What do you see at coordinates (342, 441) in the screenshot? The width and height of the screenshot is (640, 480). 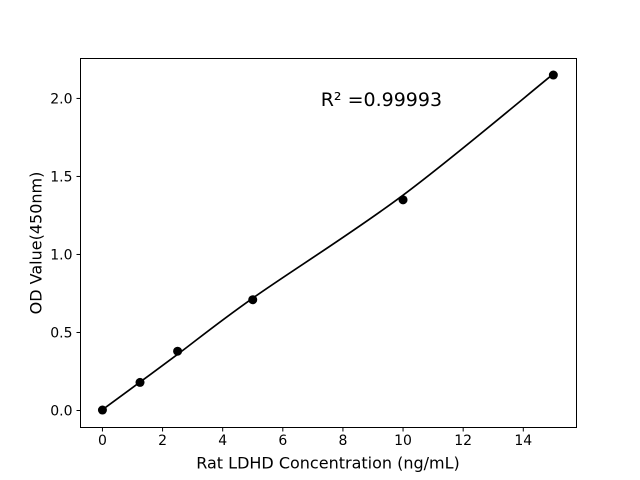 I see `x-tick-label: 8` at bounding box center [342, 441].